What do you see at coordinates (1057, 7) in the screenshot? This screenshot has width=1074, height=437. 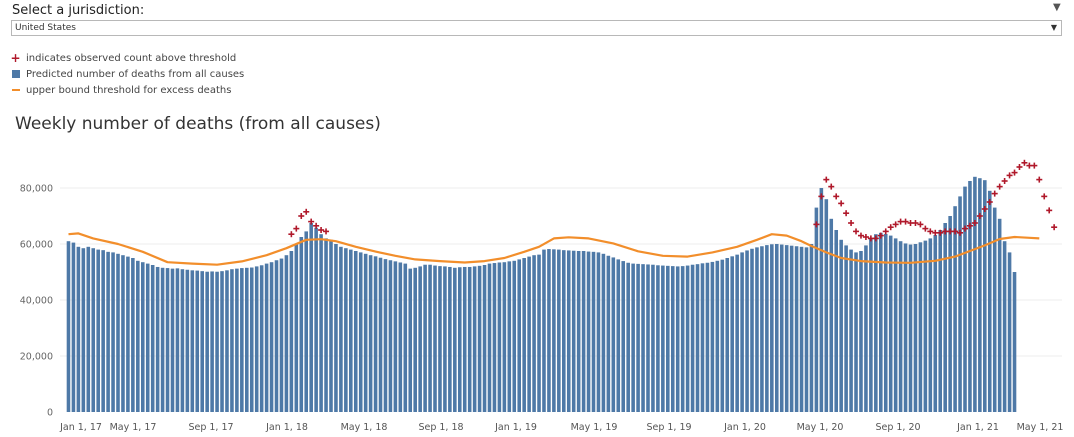 I see `filter-menu-icon: ▼` at bounding box center [1057, 7].